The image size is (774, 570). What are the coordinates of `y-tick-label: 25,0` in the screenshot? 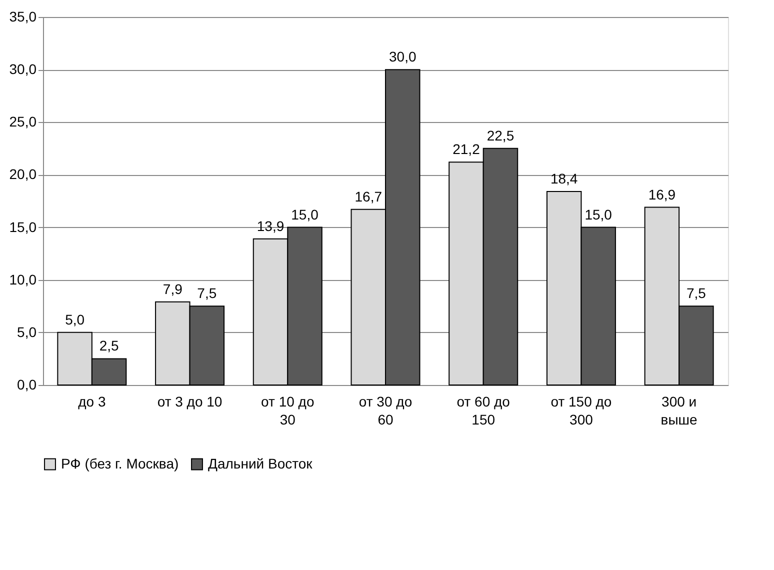 It's located at (23, 122).